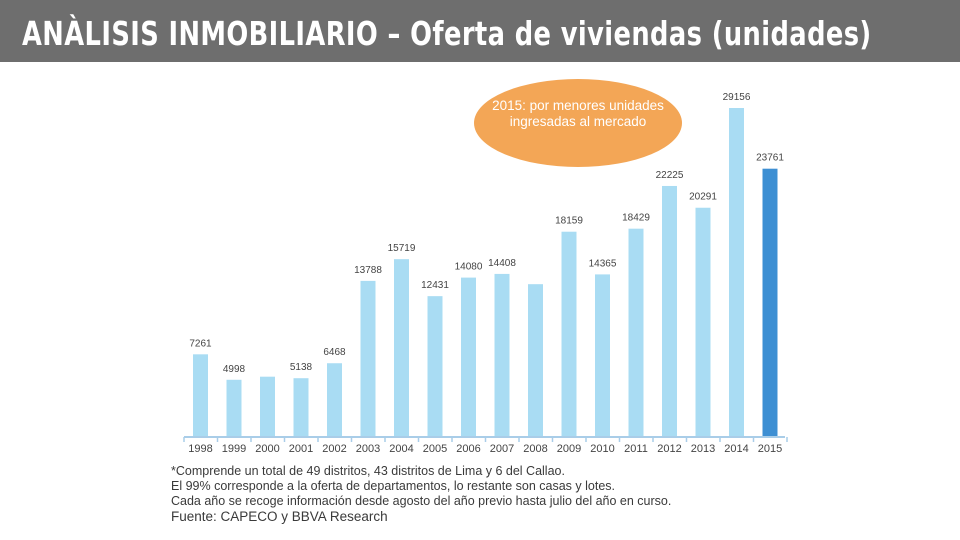 This screenshot has height=540, width=960. I want to click on tick-label-2005: 2005, so click(435, 449).